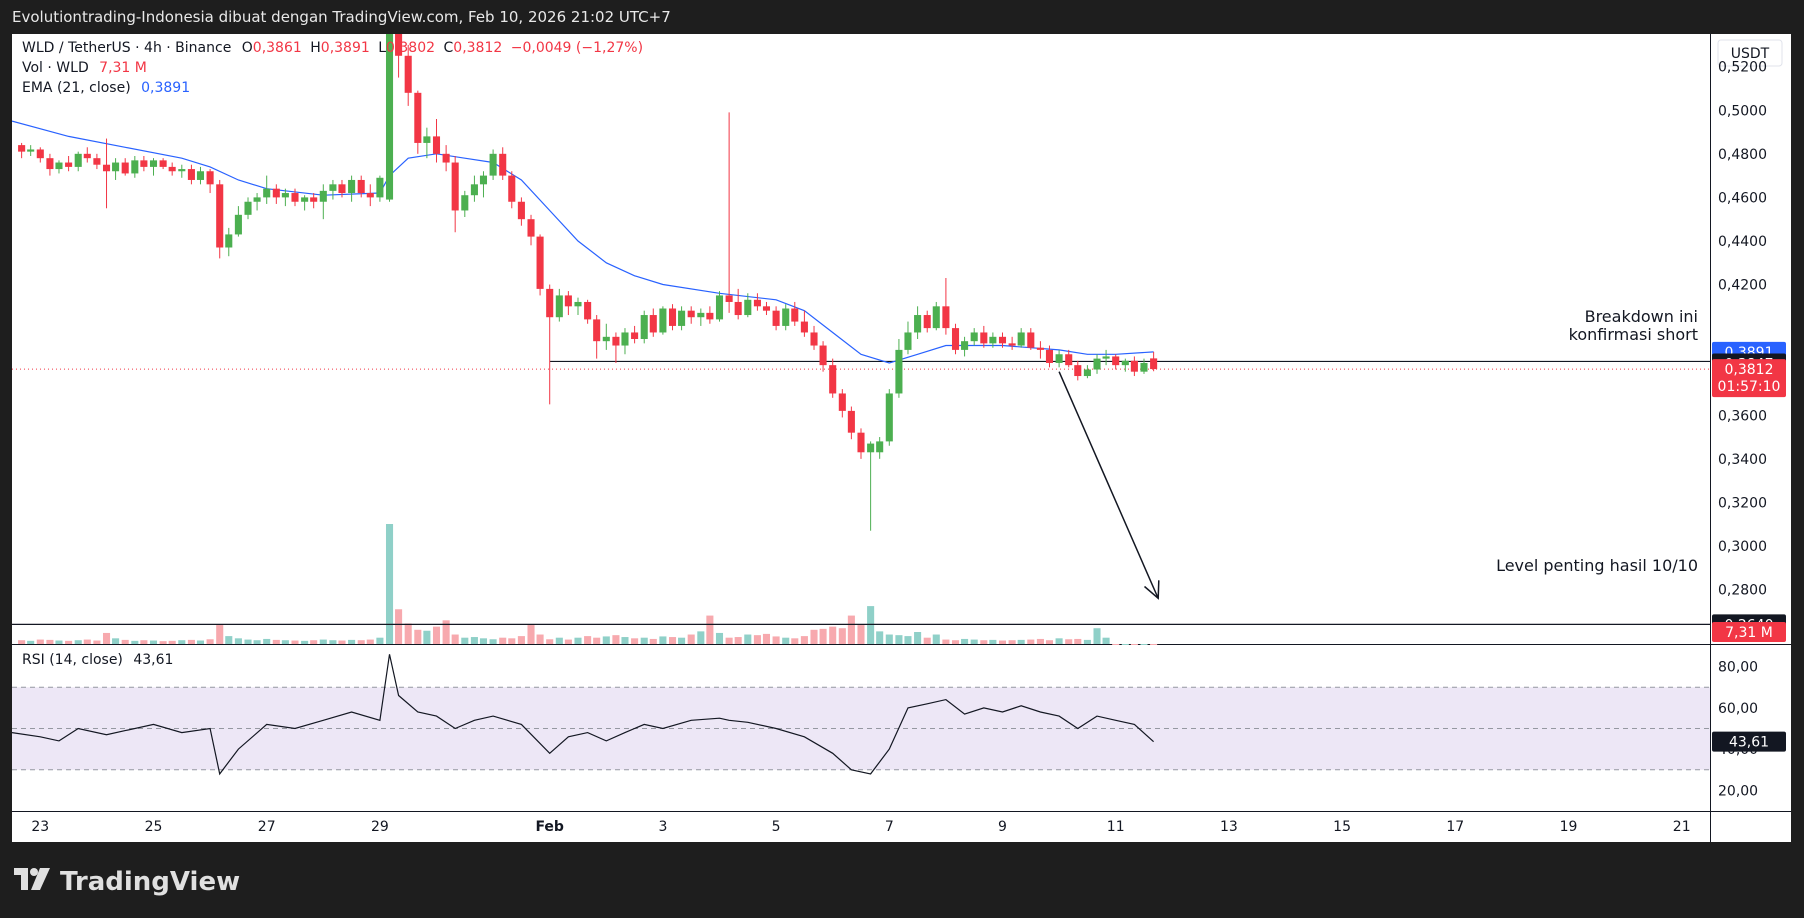  I want to click on time-tick-label: 23, so click(40, 827).